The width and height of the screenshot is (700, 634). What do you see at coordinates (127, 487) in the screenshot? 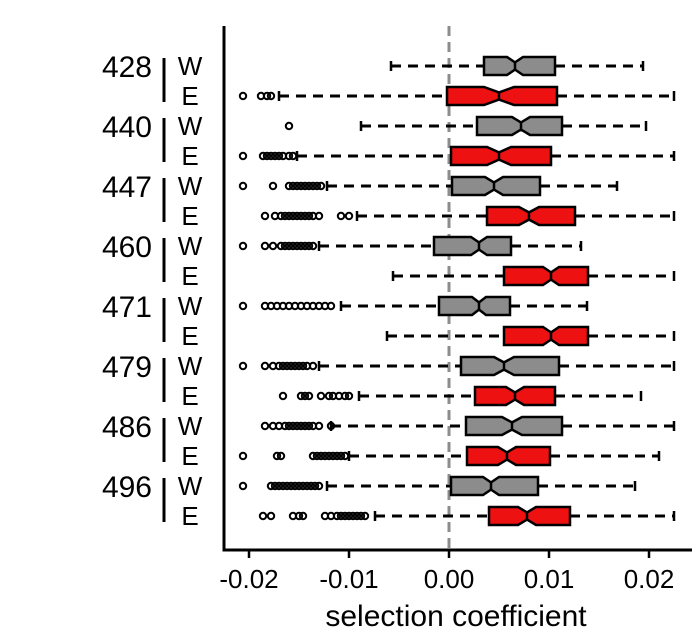
I see `group-label-496: 496` at bounding box center [127, 487].